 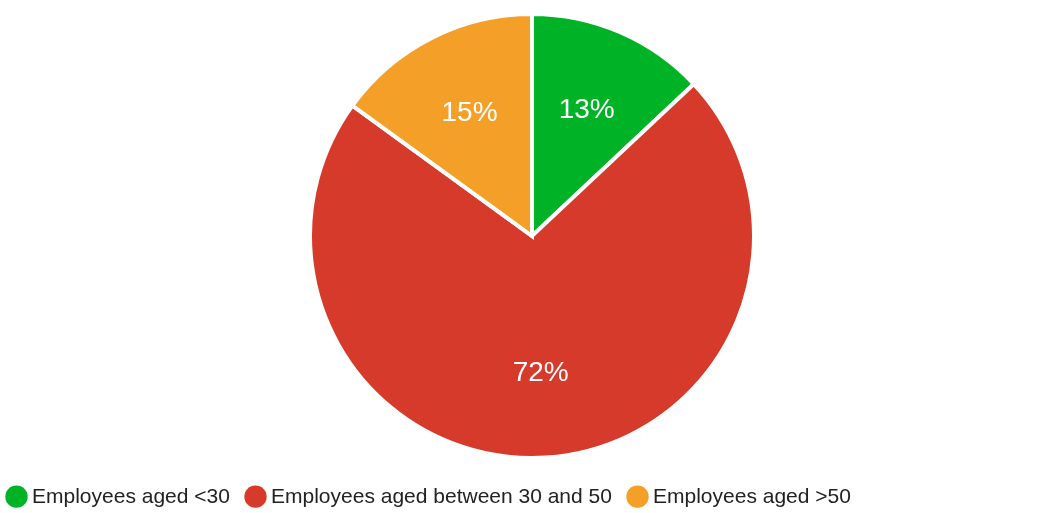 I want to click on legend-label: Employees aged between 30 and 50, so click(x=441, y=495).